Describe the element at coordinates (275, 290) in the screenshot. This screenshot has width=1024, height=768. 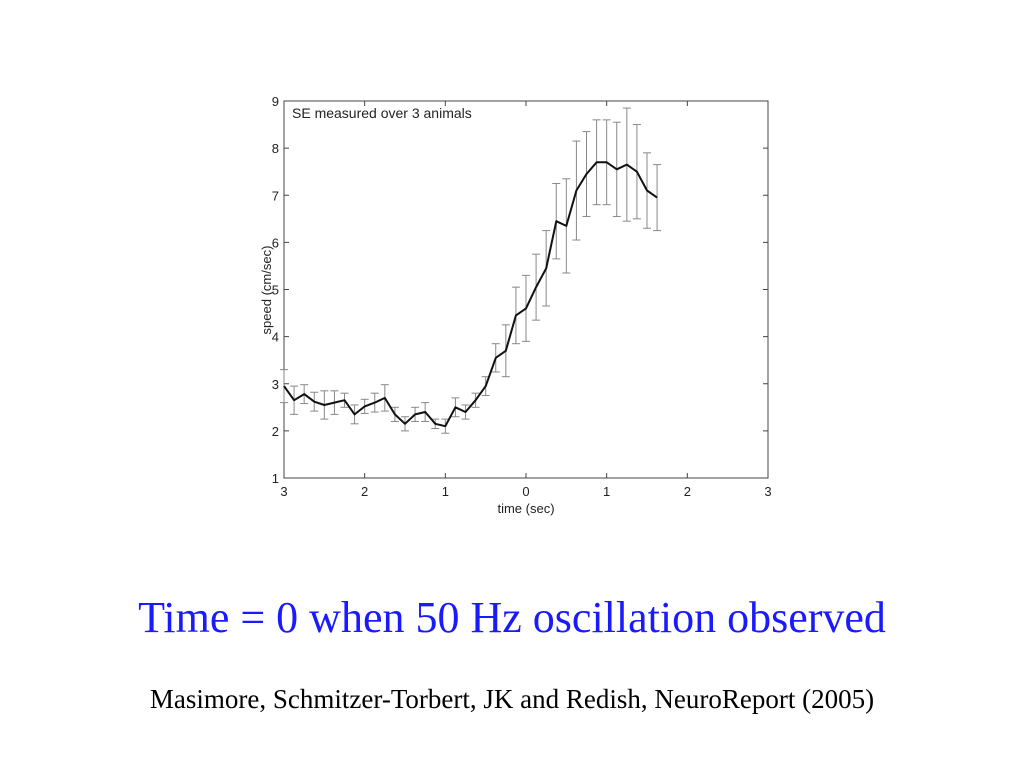
I see `y-tick-label: 5` at that location.